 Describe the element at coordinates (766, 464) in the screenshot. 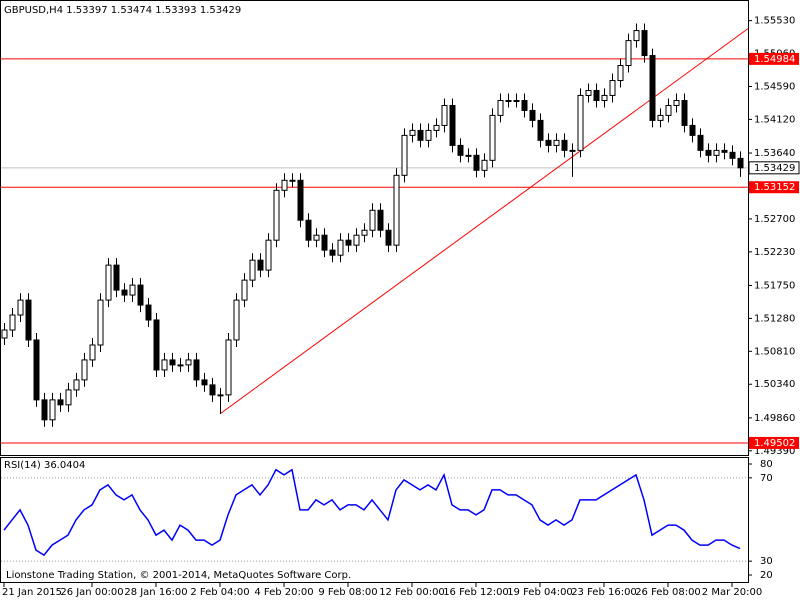

I see `y-tick-label: 80` at that location.